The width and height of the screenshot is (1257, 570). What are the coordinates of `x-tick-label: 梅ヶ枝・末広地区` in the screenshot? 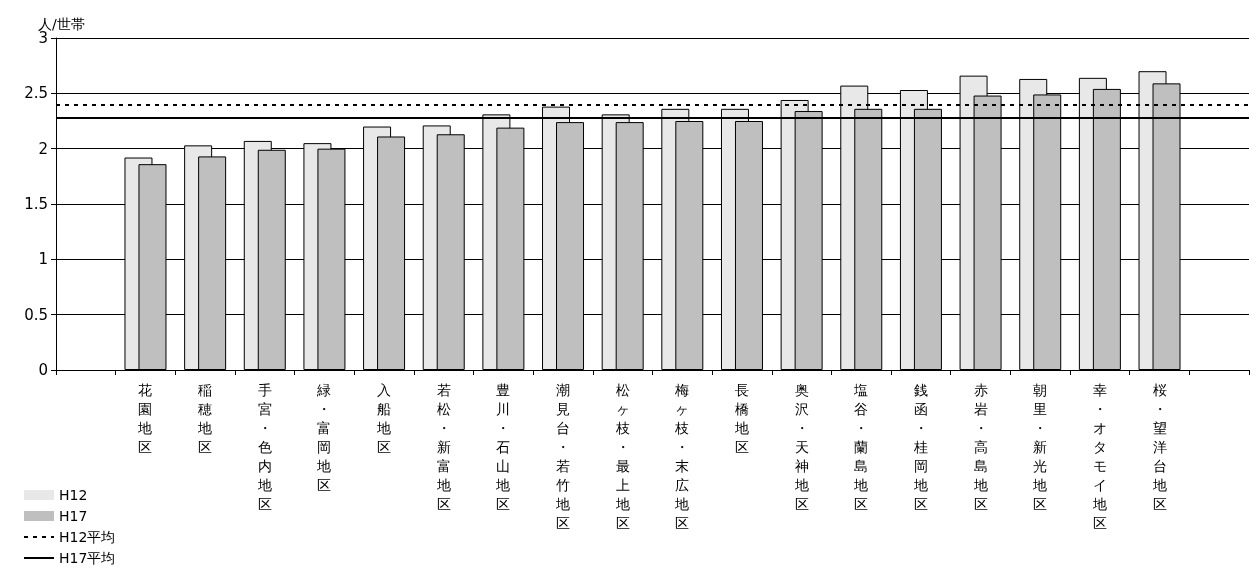 It's located at (682, 456).